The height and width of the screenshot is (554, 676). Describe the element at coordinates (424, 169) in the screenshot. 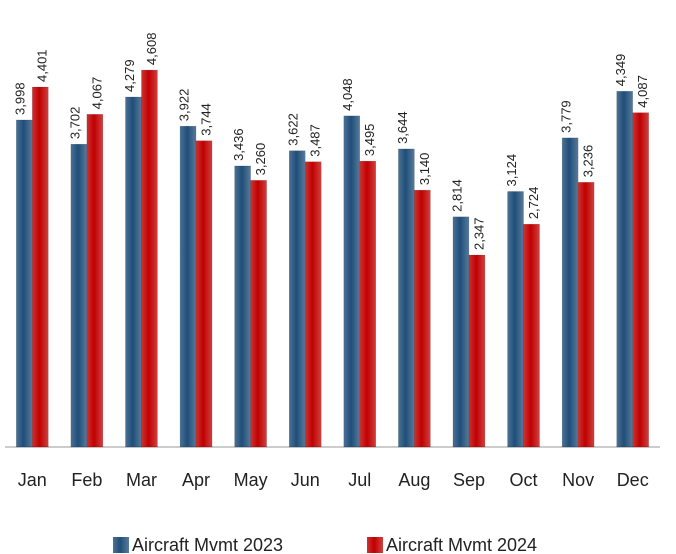

I see `data-label: 3,140` at that location.